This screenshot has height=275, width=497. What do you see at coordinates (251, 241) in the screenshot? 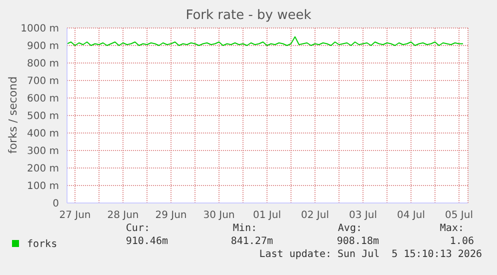
I see `text: 841.27m` at bounding box center [251, 241].